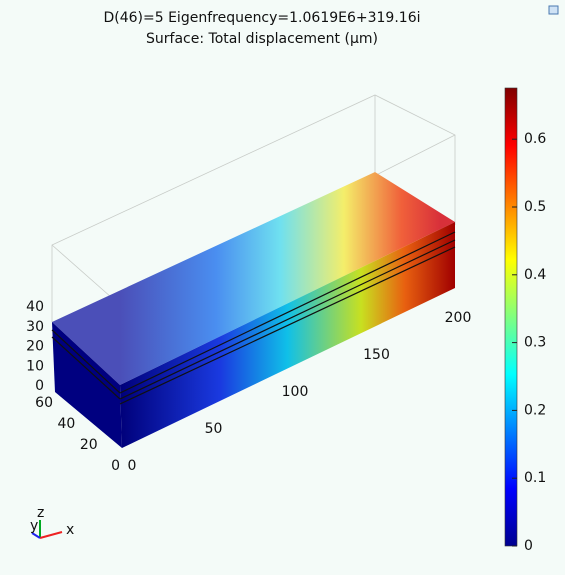 Image resolution: width=565 pixels, height=575 pixels. I want to click on x-ticks-label: 0, so click(132, 466).